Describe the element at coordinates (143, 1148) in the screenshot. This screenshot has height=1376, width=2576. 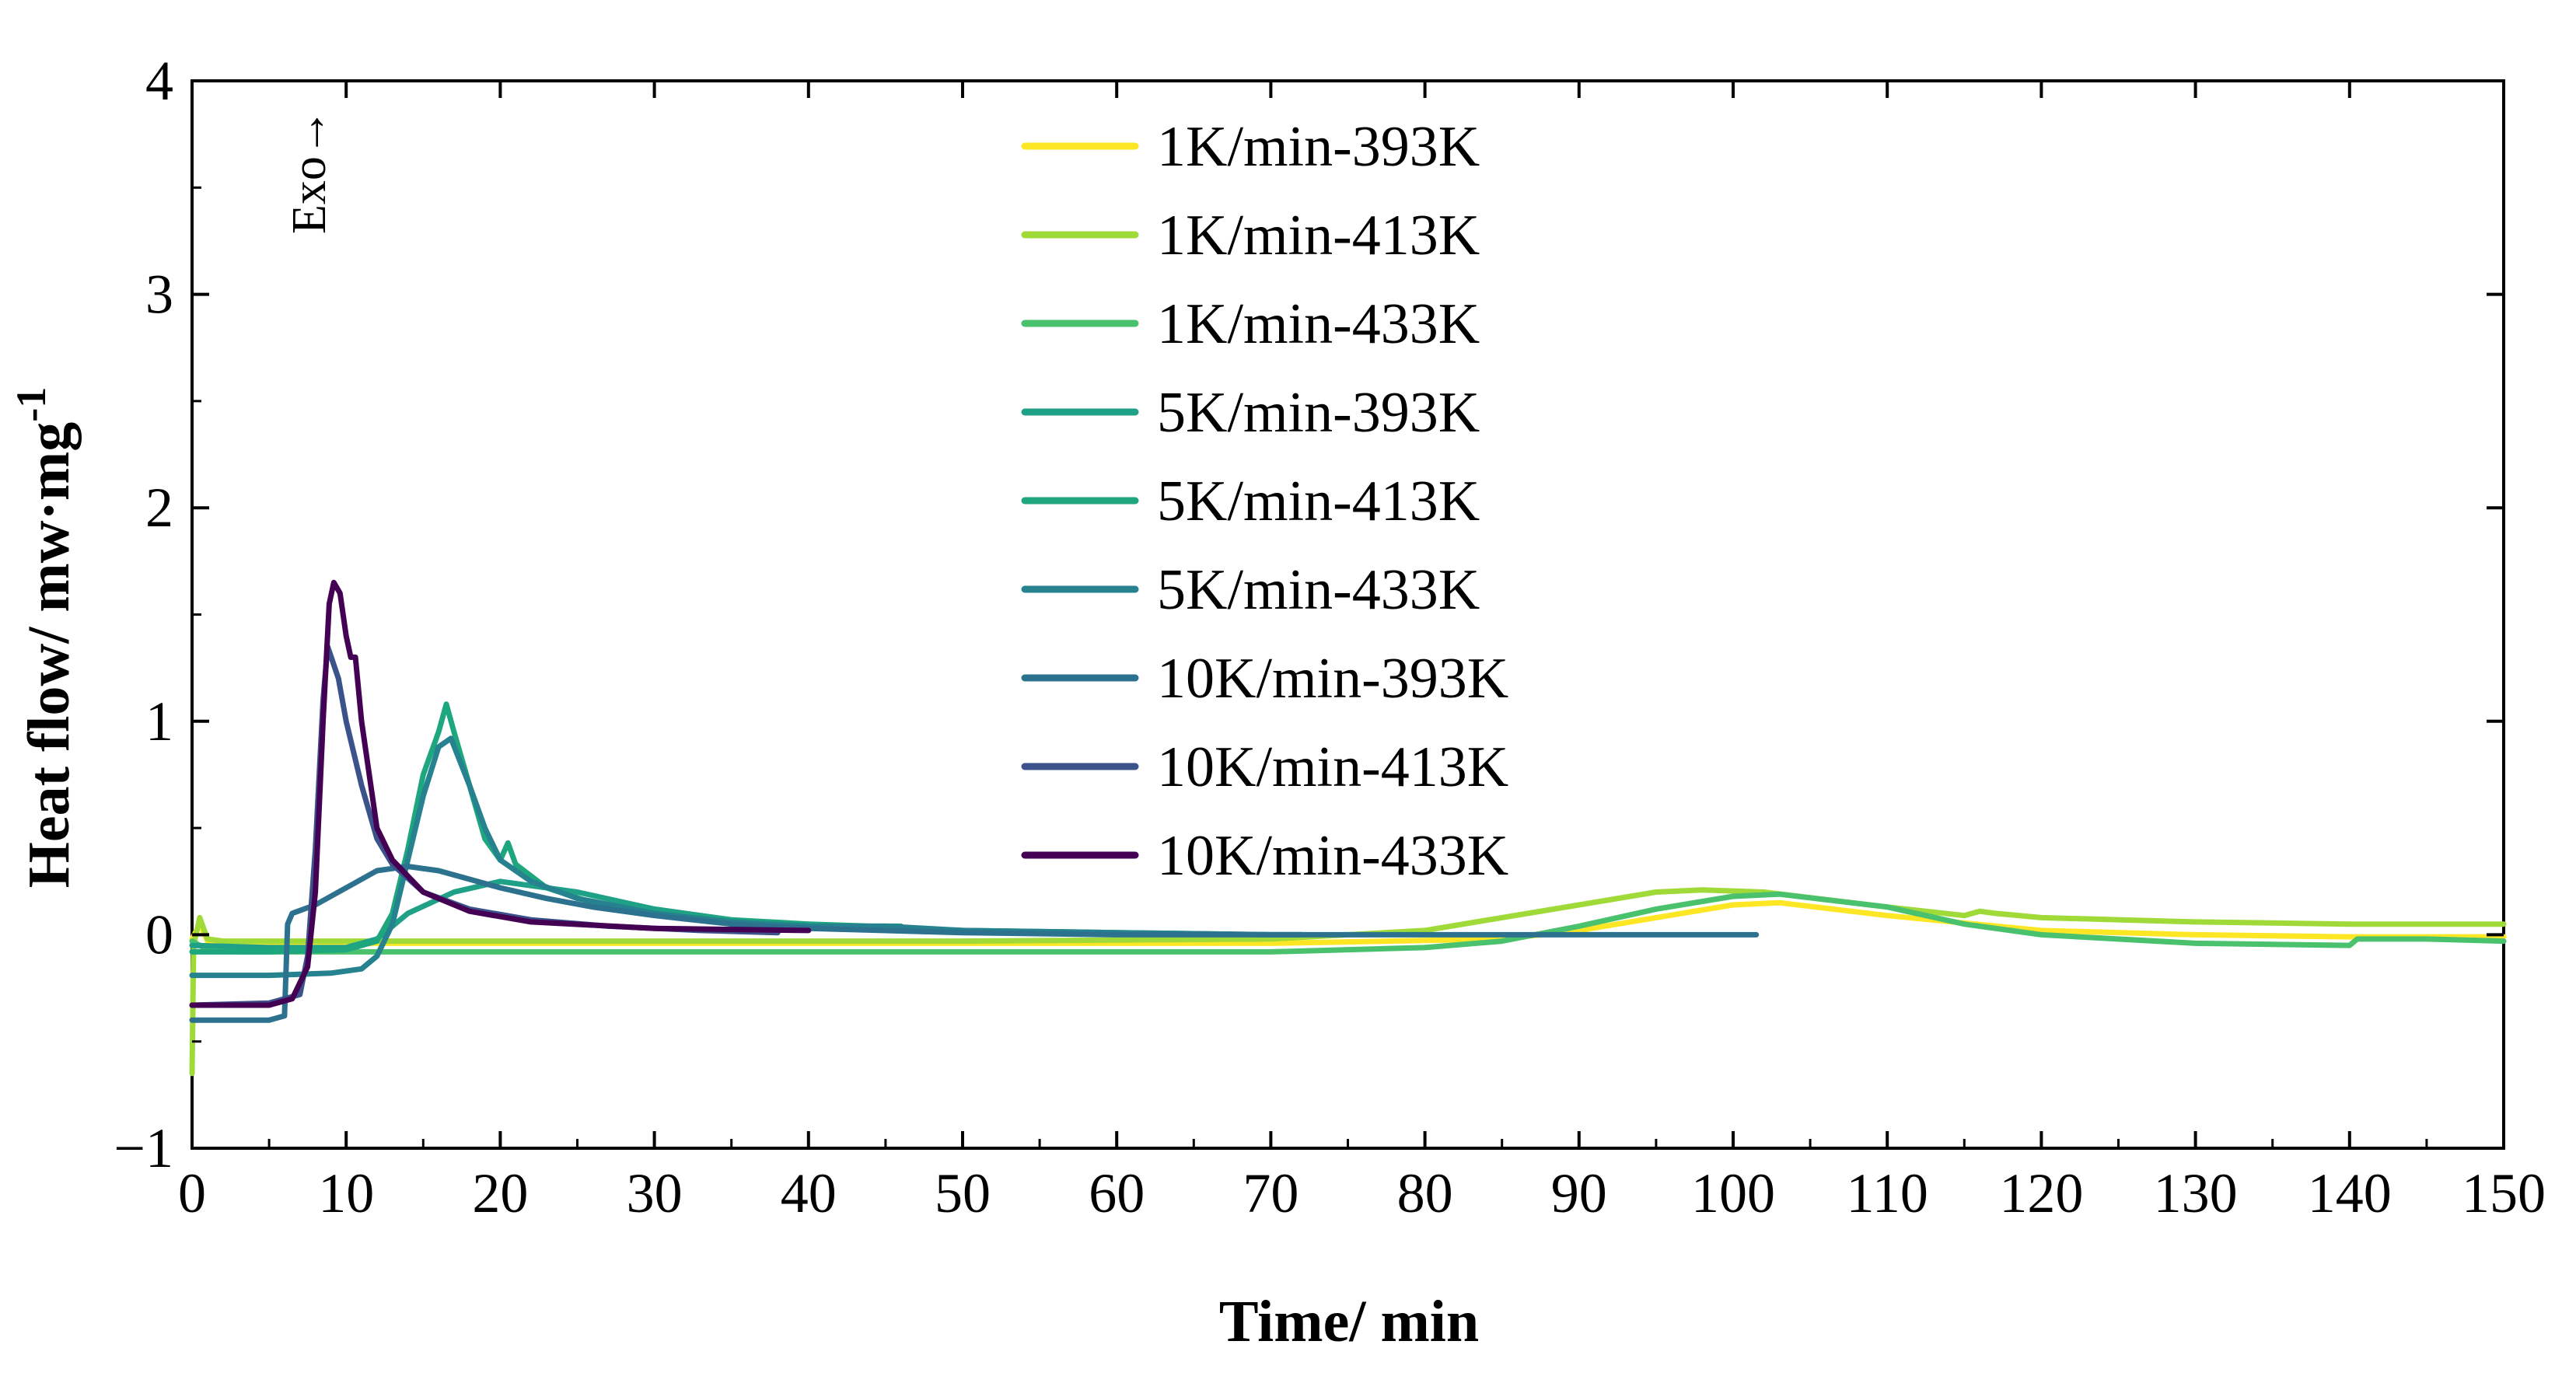
I see `y-tick-label: −1` at that location.